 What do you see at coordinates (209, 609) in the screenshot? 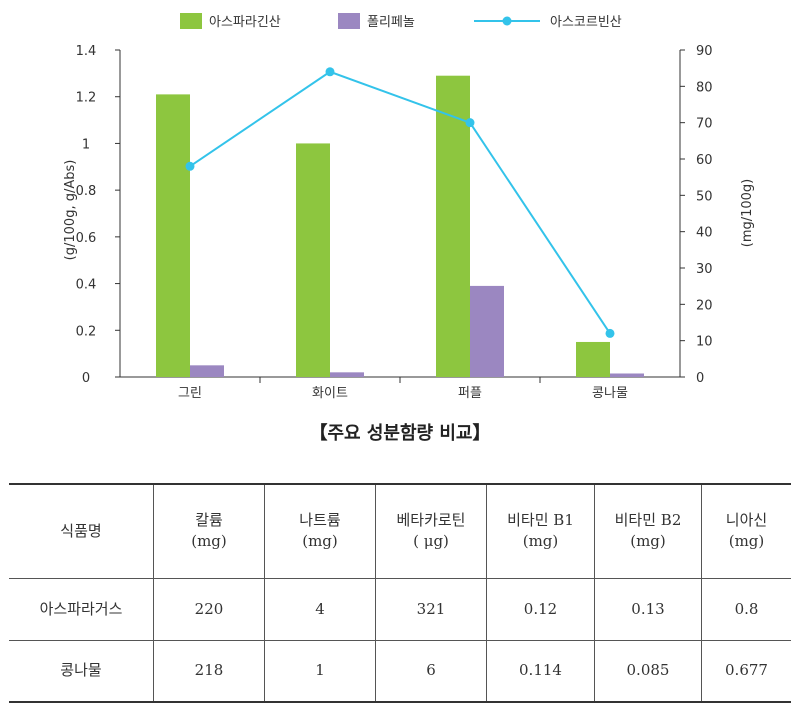
I see `cell-potassium: 220` at bounding box center [209, 609].